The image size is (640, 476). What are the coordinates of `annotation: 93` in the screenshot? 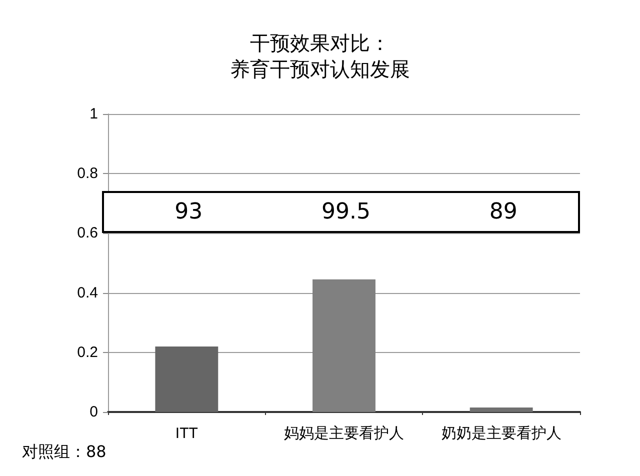 It's located at (188, 212).